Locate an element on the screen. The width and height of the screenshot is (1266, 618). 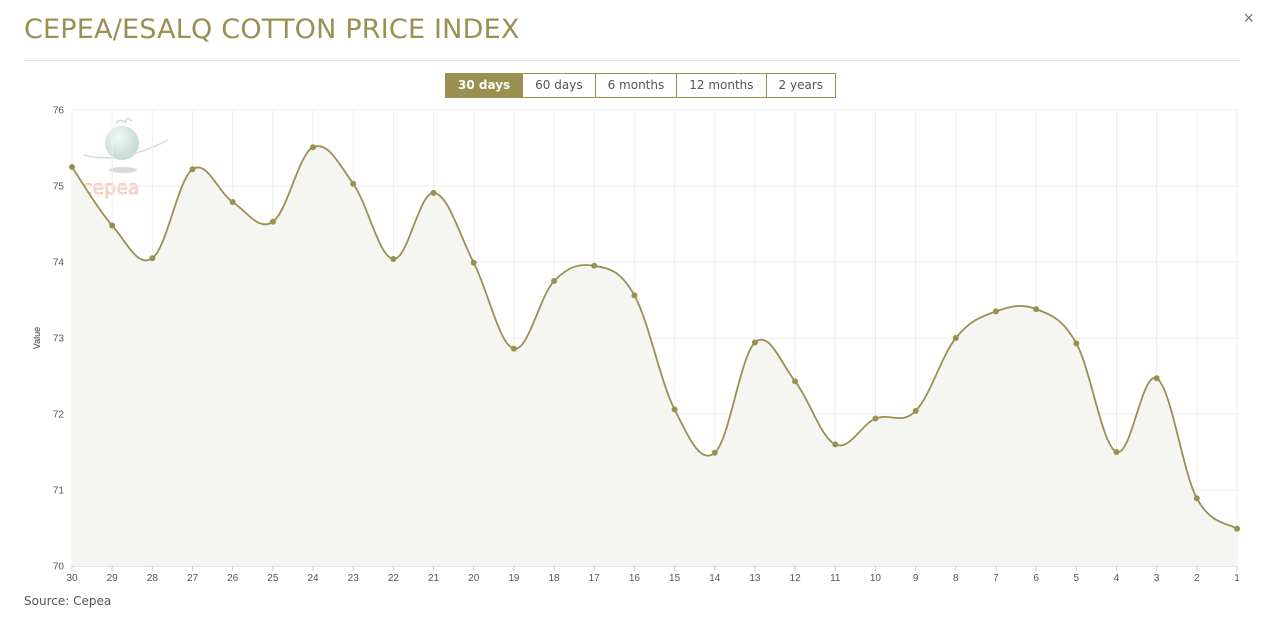
x-tick-label: 16 is located at coordinates (635, 578).